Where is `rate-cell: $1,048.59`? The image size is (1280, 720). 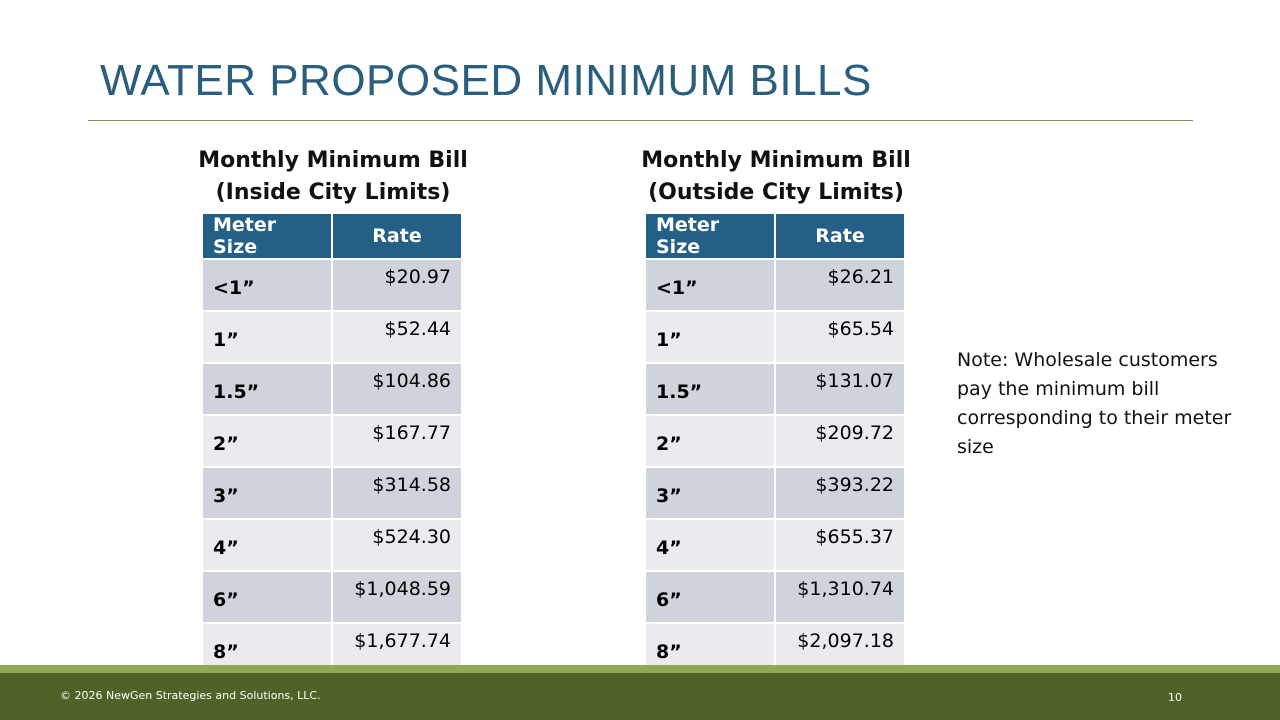
rate-cell: $1,048.59 is located at coordinates (397, 597).